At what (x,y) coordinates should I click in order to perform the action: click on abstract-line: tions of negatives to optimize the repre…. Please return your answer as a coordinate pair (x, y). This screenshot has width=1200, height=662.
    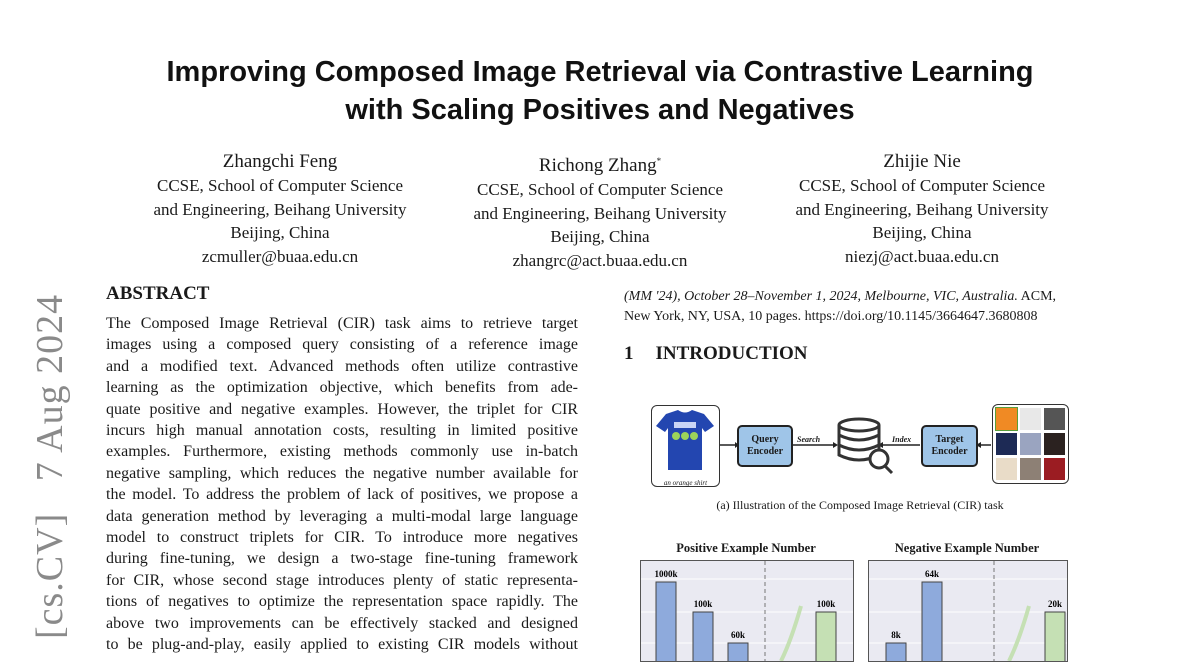
    Looking at the image, I should click on (342, 602).